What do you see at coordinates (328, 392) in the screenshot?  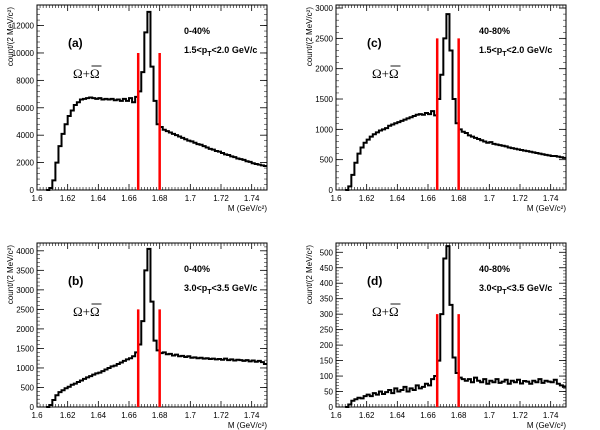 I see `y-tick-label: 50` at bounding box center [328, 392].